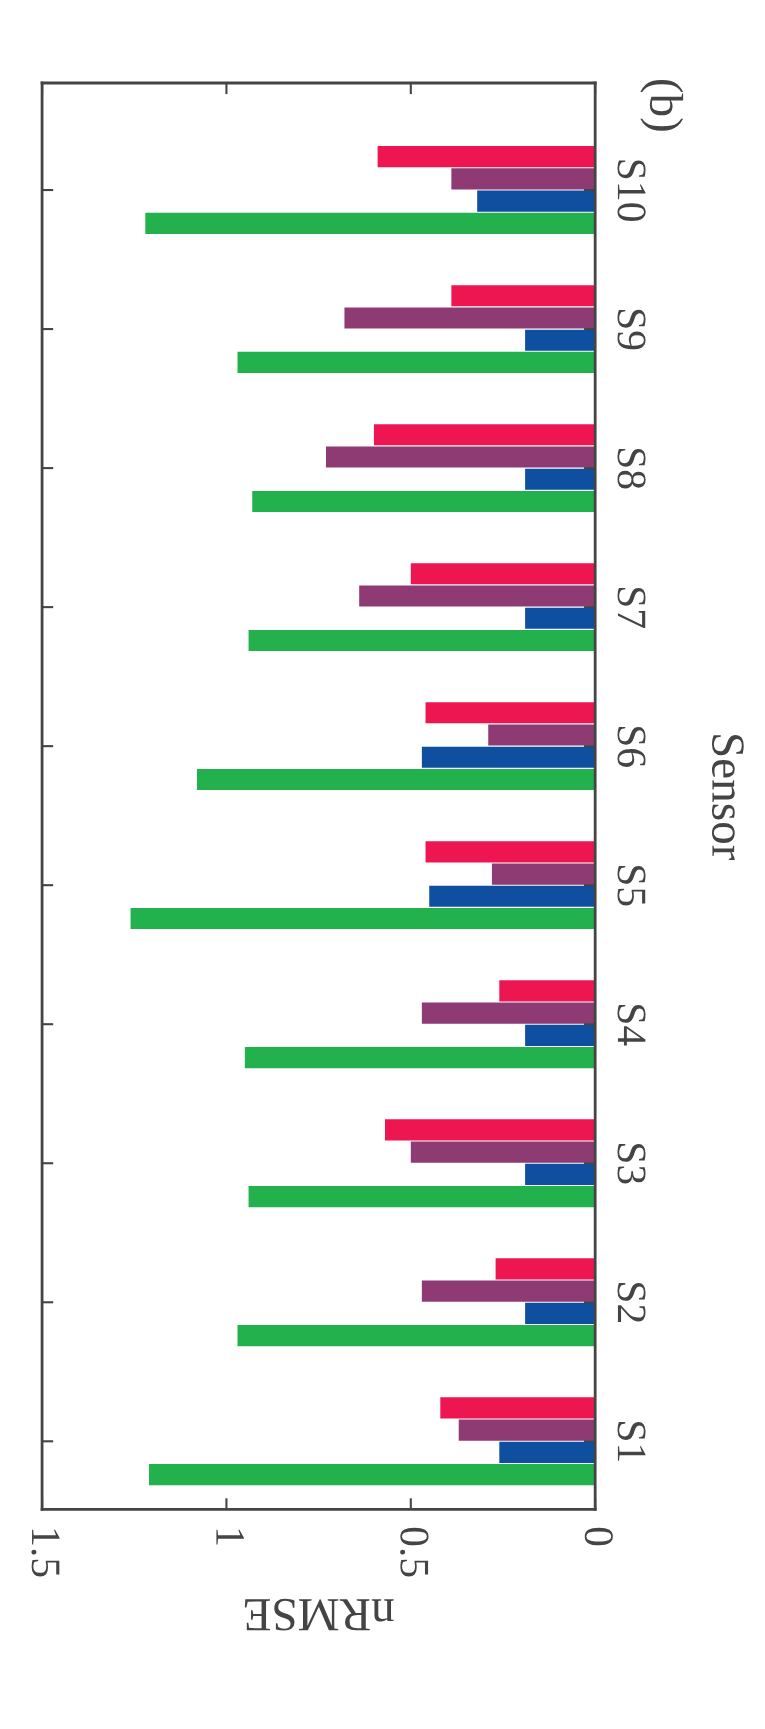  Describe the element at coordinates (631, 607) in the screenshot. I see `y-tick-label: S7` at that location.